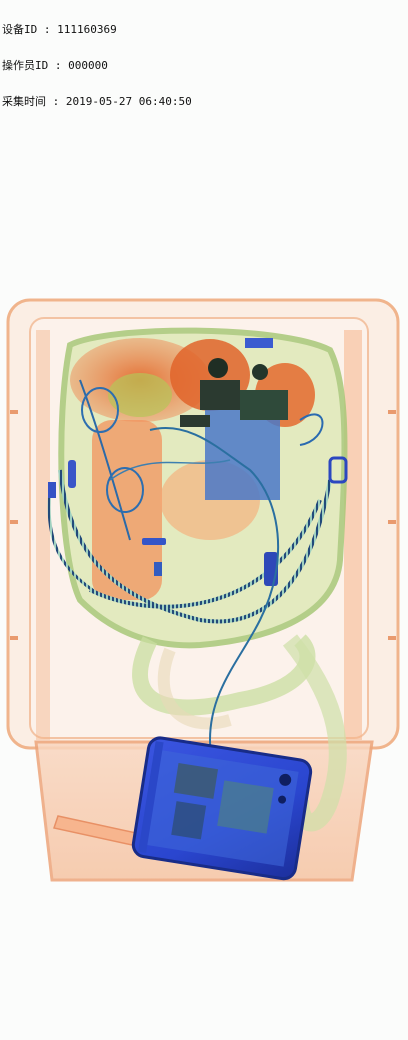 The image size is (408, 1040). Describe the element at coordinates (55, 65) in the screenshot. I see `operator-id-text: 操作员ID : 000000` at that location.